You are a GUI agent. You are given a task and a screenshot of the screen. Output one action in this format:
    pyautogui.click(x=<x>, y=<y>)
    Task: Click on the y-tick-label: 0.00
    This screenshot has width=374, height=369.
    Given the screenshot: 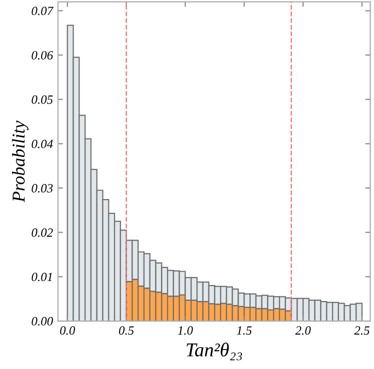 What is the action you would take?
    pyautogui.click(x=42, y=321)
    